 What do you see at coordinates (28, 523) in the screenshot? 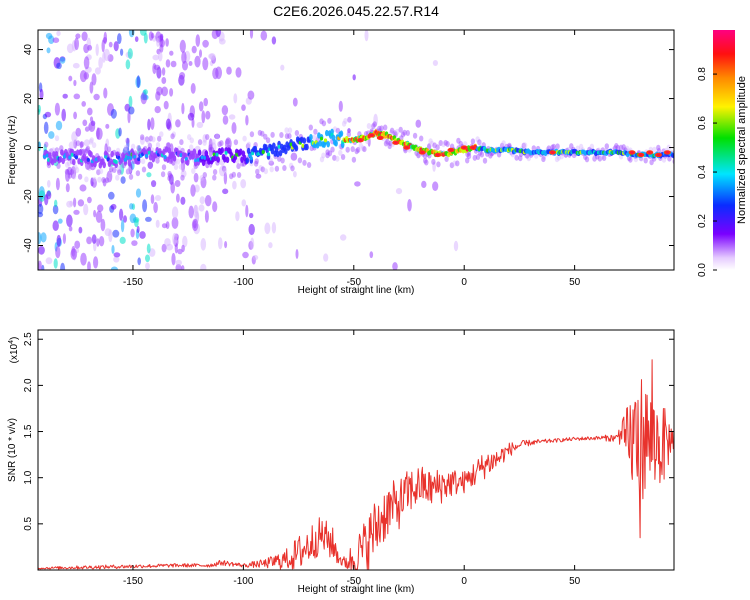
I see `y-tick-label: 0.5` at bounding box center [28, 523].